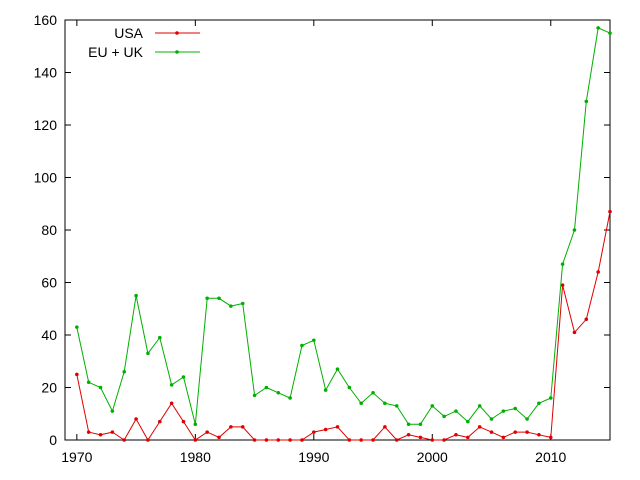 The image size is (640, 480). Describe the element at coordinates (177, 52) in the screenshot. I see `legend-marker` at that location.